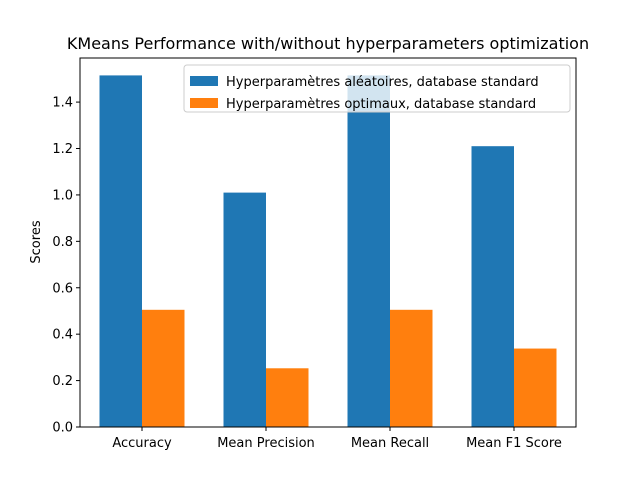  I want to click on x-tick-label: Mean Recall, so click(390, 443).